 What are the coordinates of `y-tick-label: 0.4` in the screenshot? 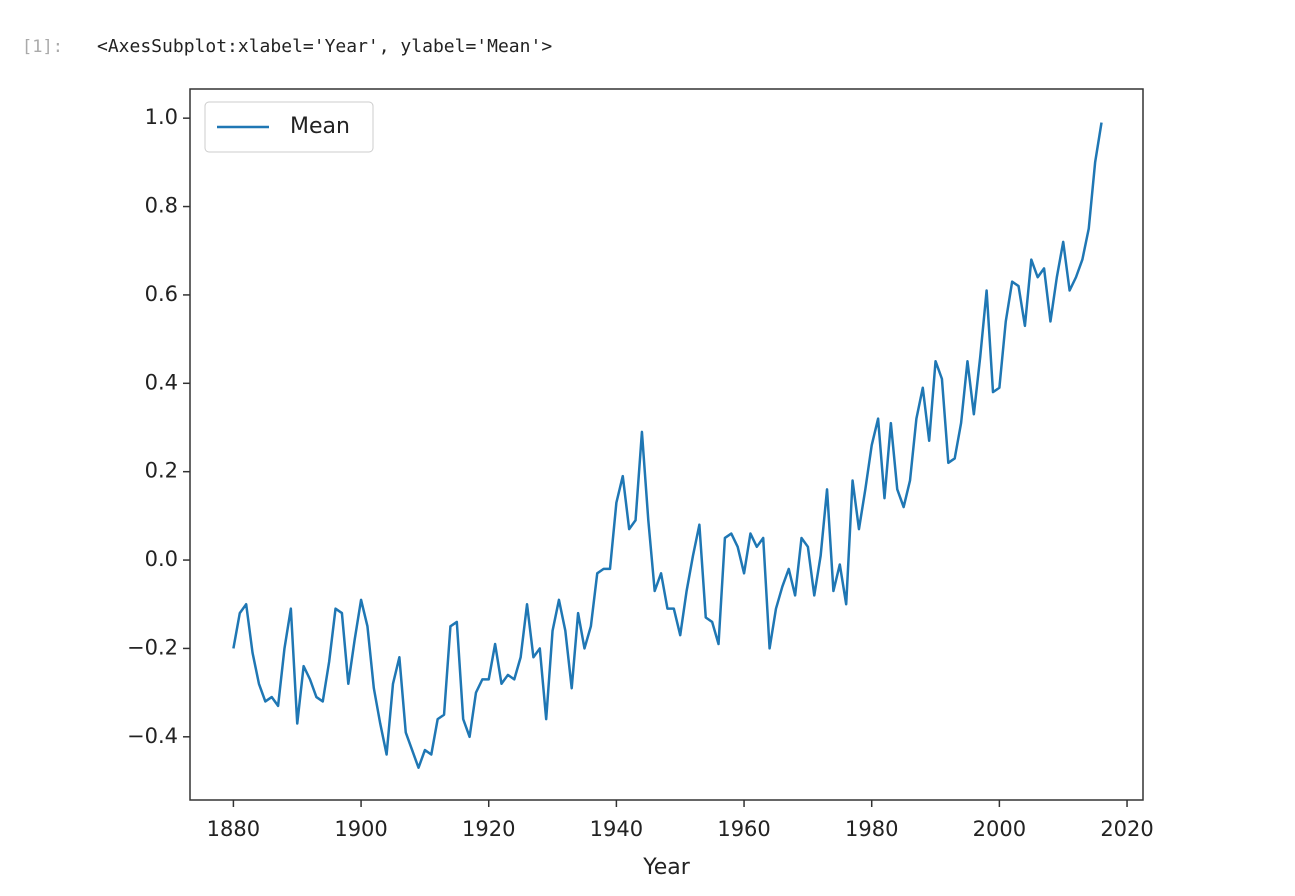 It's located at (161, 382).